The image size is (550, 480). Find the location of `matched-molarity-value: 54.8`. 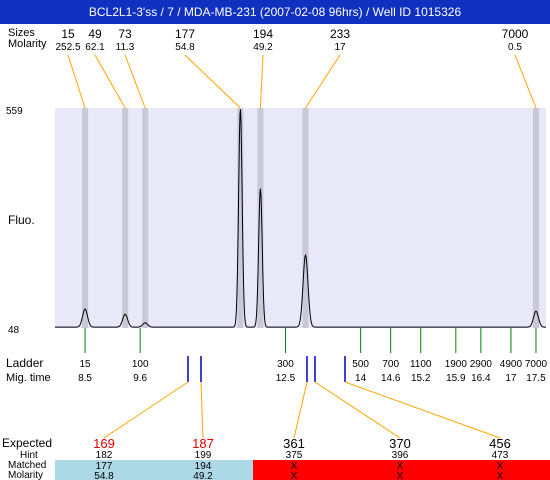

matched-molarity-value: 54.8 is located at coordinates (104, 475).